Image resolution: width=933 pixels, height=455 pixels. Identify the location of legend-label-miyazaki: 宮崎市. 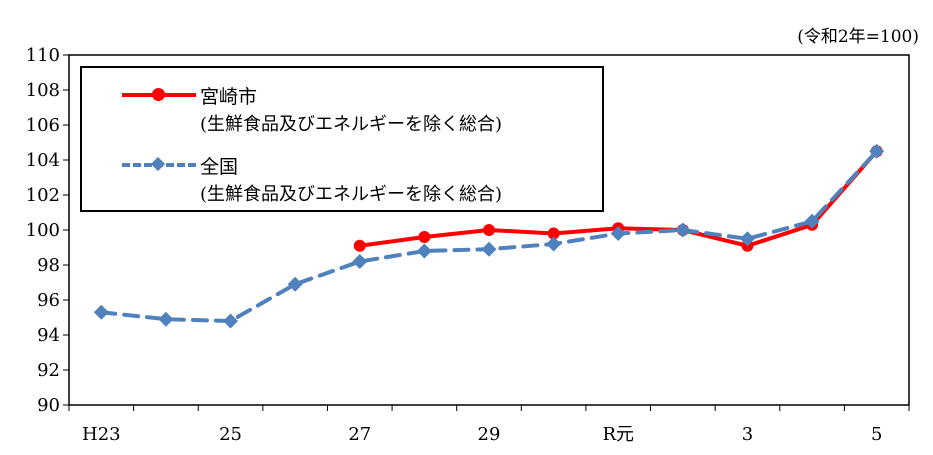
(229, 97).